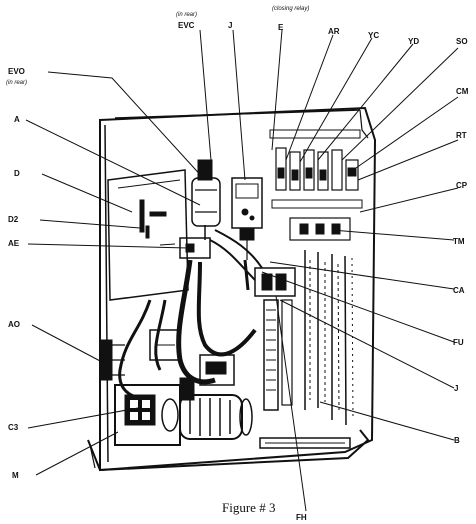  What do you see at coordinates (83, 418) in the screenshot?
I see `leader-c3` at bounding box center [83, 418].